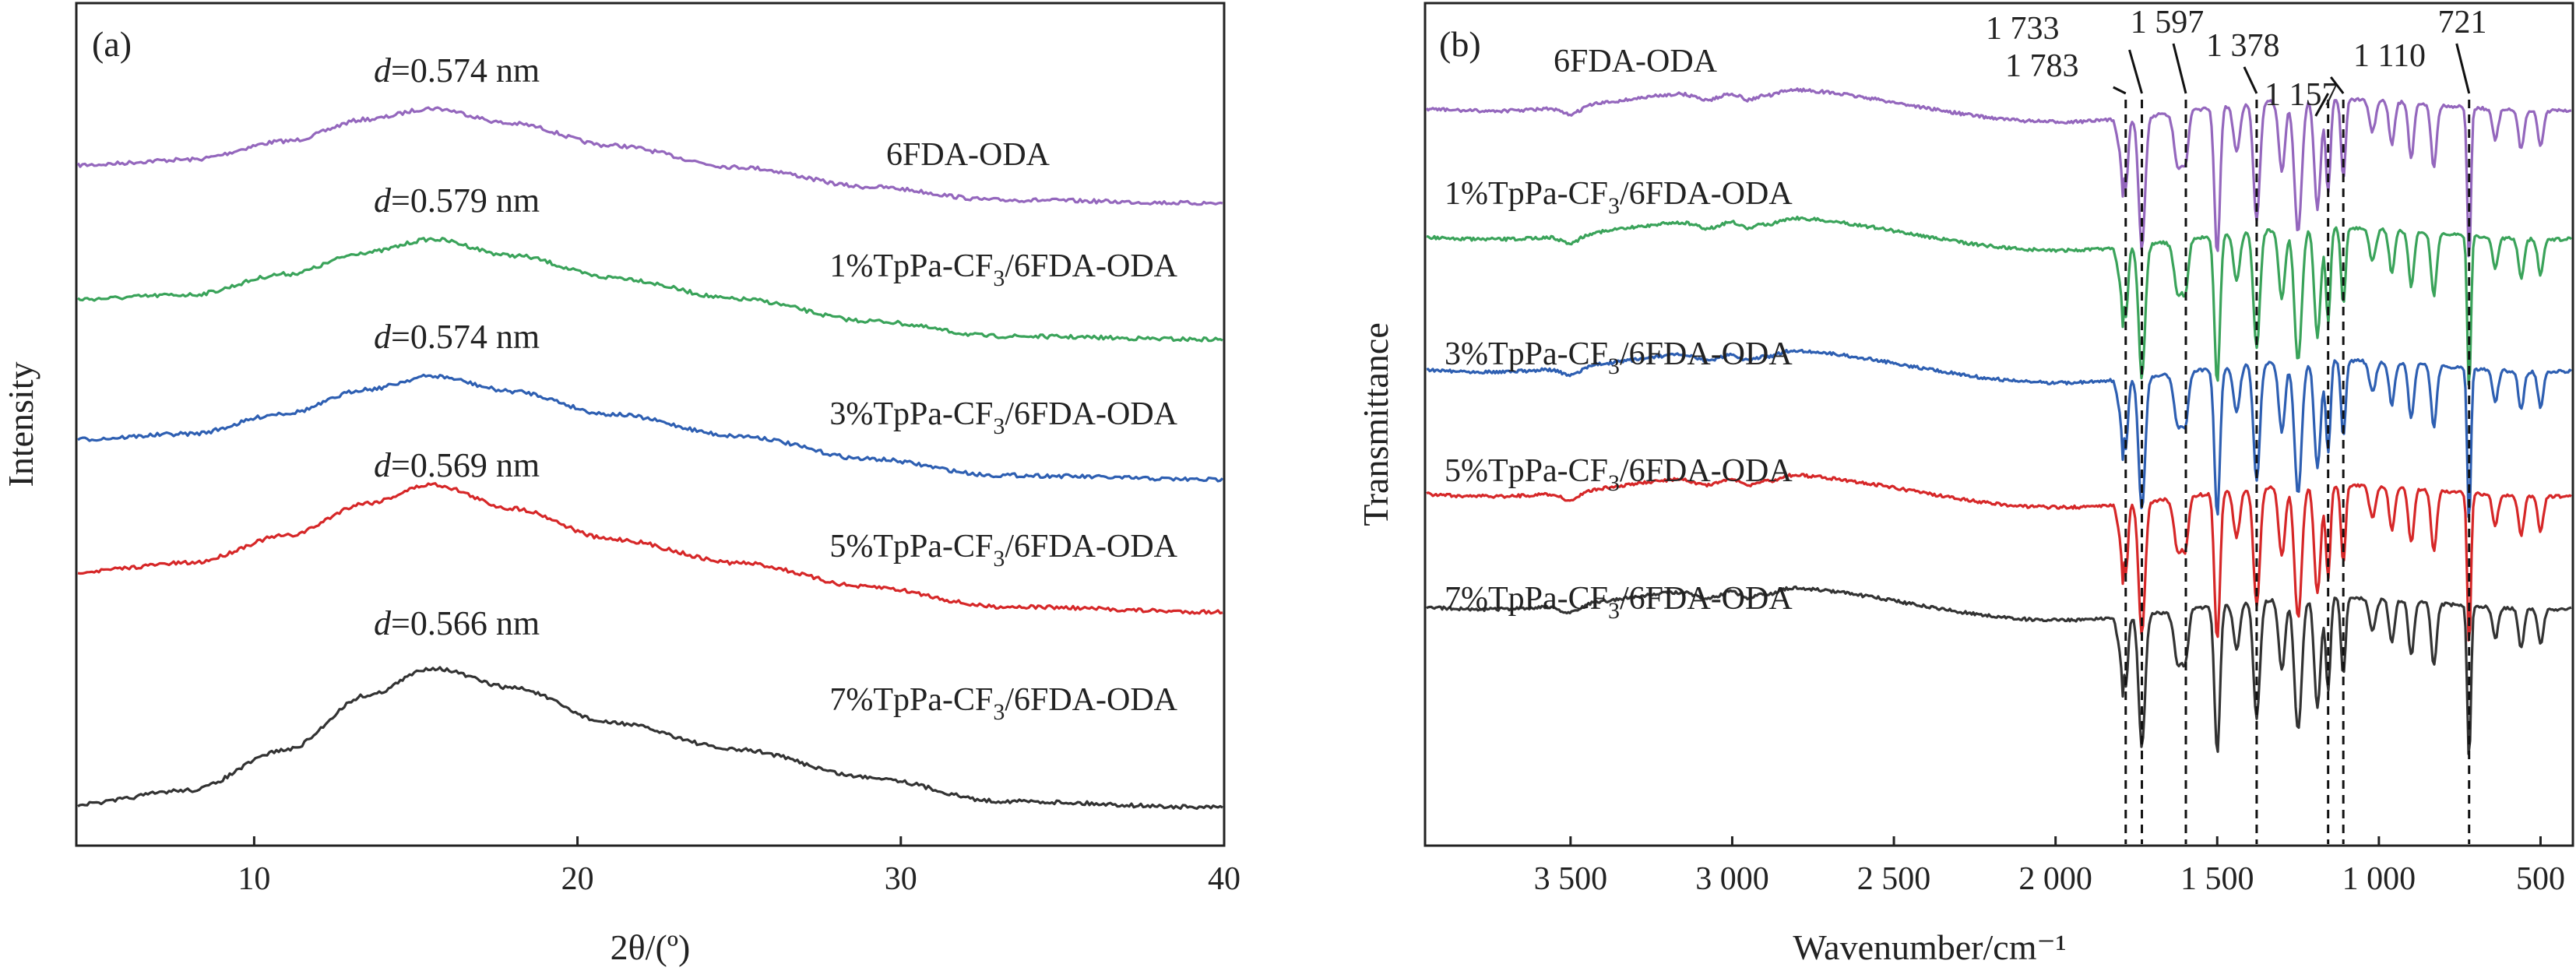 This screenshot has width=2576, height=978. I want to click on panel-b-peak-label: 1 783, so click(2042, 66).